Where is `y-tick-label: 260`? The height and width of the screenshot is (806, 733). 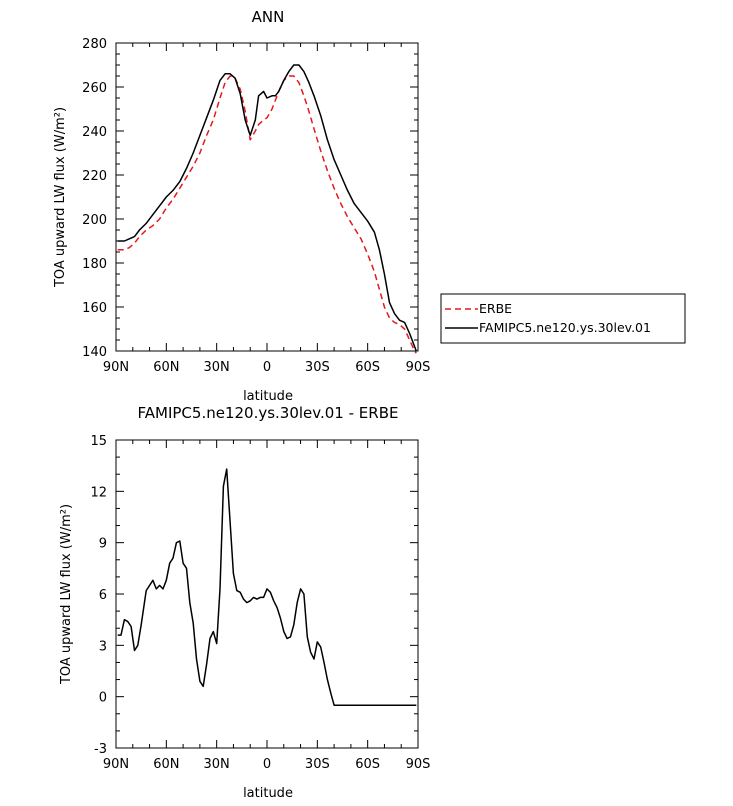
y-tick-label: 260 is located at coordinates (94, 88).